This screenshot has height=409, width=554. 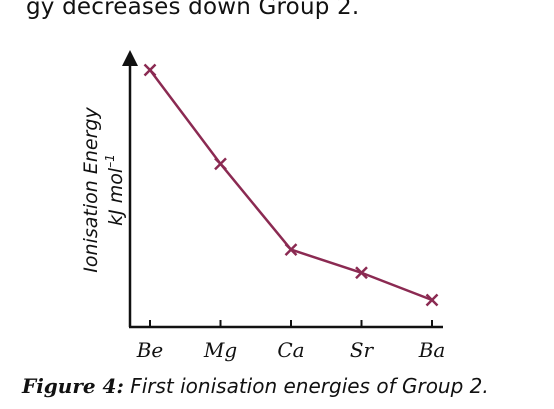 I want to click on x-tick-label-sr: Sr, so click(x=362, y=350).